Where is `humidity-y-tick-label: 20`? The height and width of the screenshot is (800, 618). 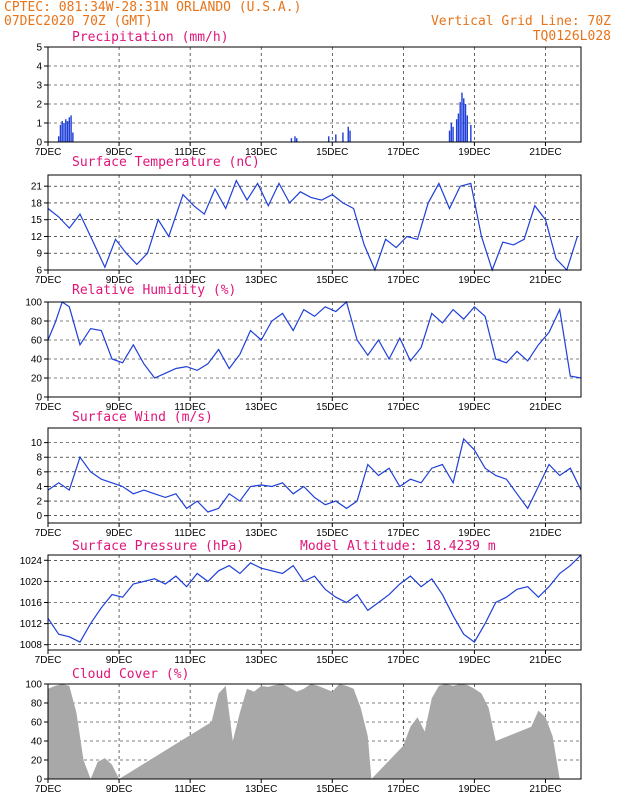 humidity-y-tick-label: 20 is located at coordinates (37, 379).